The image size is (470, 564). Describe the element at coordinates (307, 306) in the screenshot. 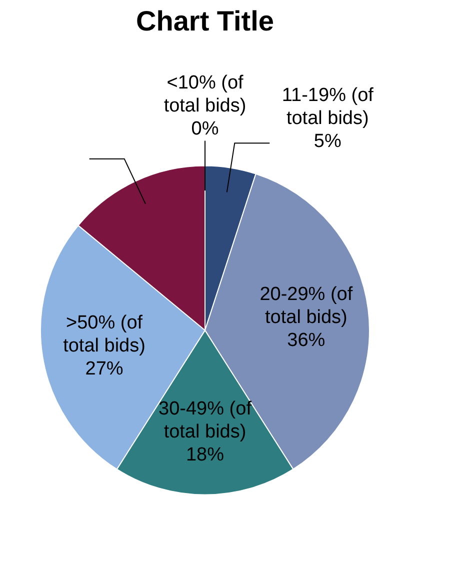

I see `slice-label: 20-29% (of total bids)` at that location.